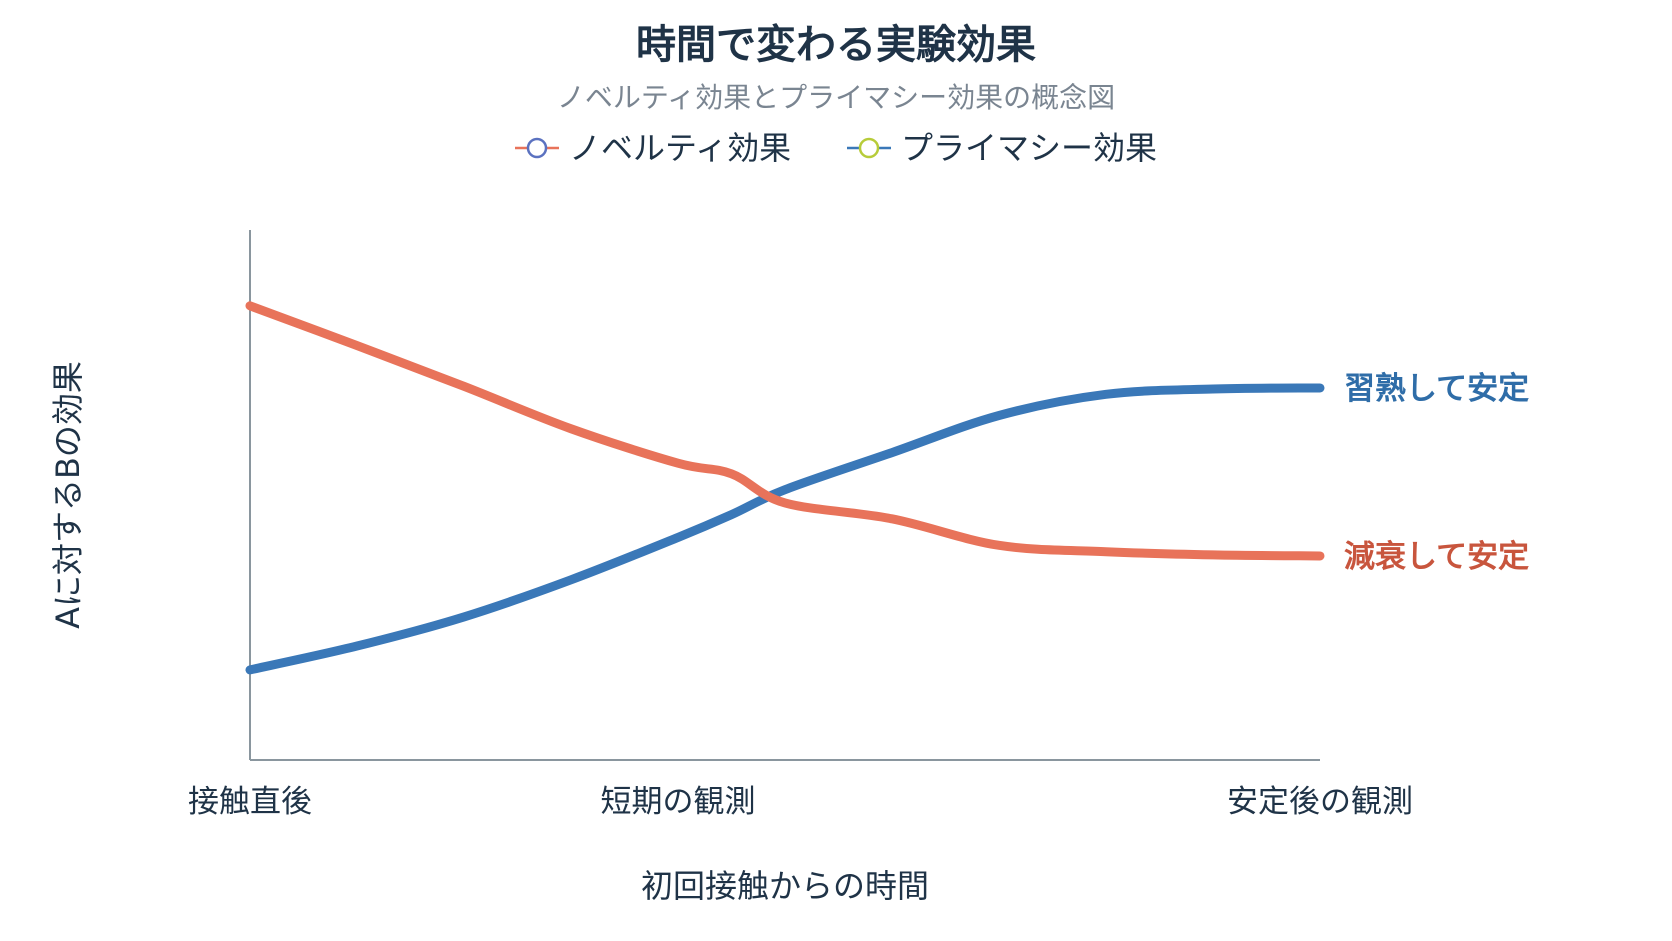 This screenshot has width=1672, height=941. Describe the element at coordinates (836, 45) in the screenshot. I see `chart-title: 時間で変わる実験効果` at that location.